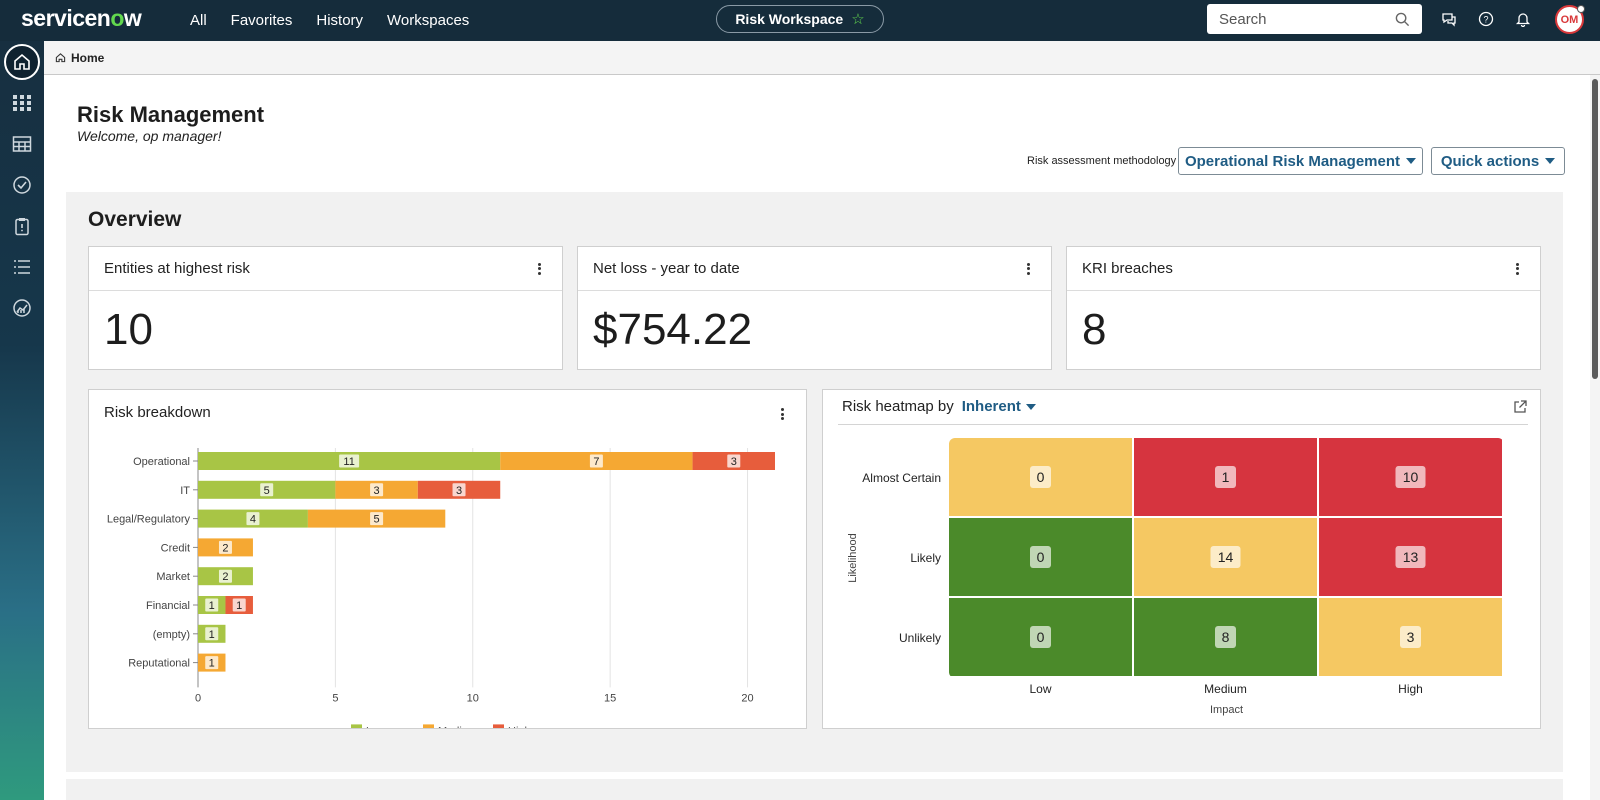 The height and width of the screenshot is (800, 1600). I want to click on workspace-pill: Risk Workspace ☆, so click(800, 19).